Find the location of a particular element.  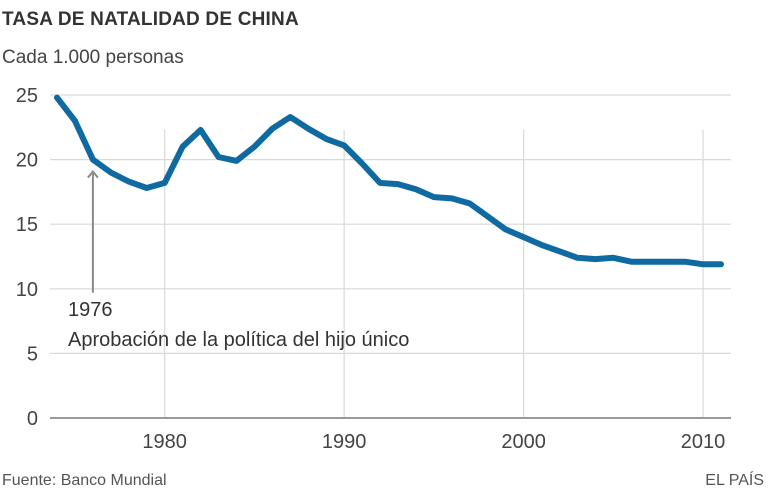

brand-logo: EL PAÍS is located at coordinates (734, 480).